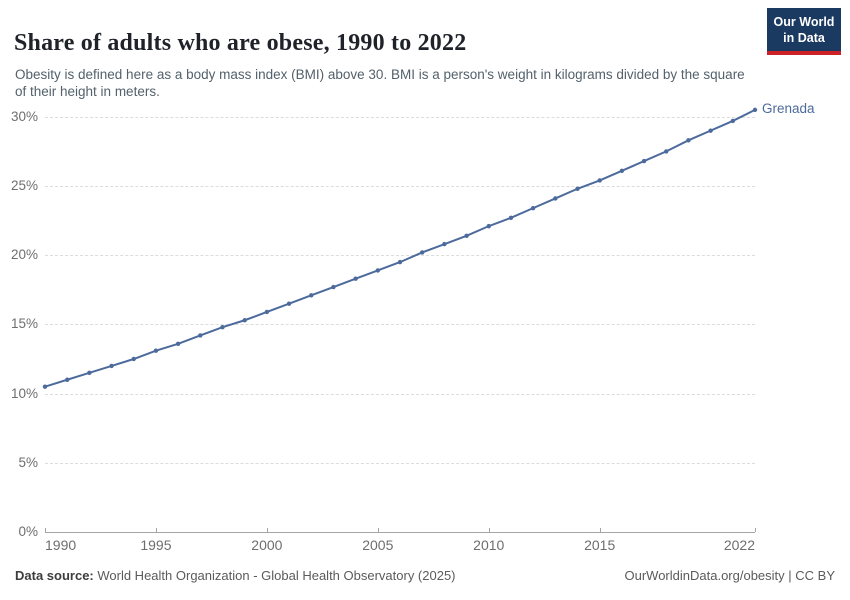  What do you see at coordinates (378, 545) in the screenshot?
I see `x-tick-label: 2005` at bounding box center [378, 545].